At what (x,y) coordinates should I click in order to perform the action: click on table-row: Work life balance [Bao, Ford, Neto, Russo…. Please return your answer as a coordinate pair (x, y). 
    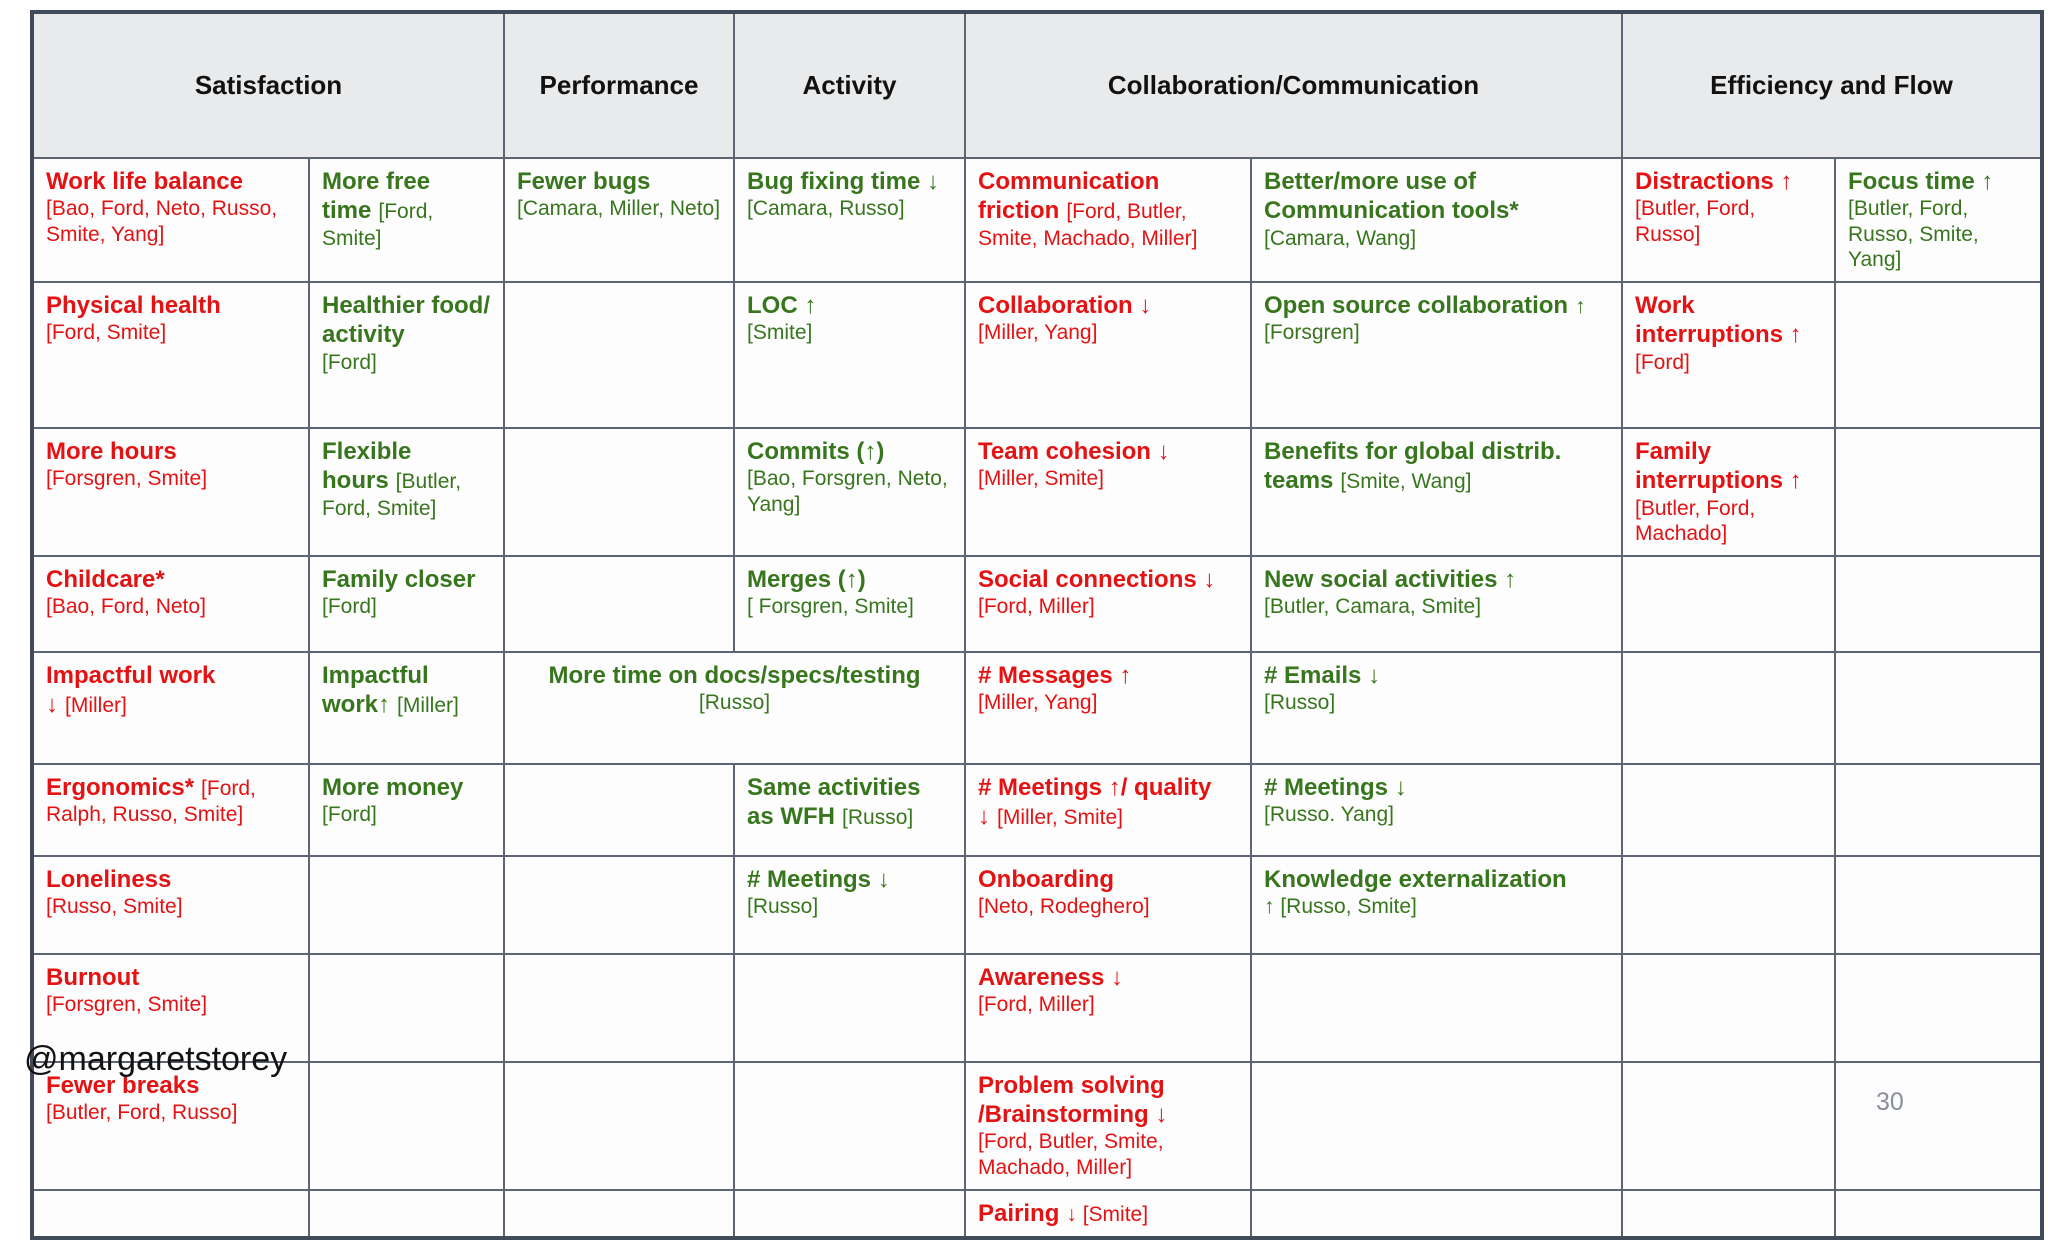
    Looking at the image, I should click on (1037, 220).